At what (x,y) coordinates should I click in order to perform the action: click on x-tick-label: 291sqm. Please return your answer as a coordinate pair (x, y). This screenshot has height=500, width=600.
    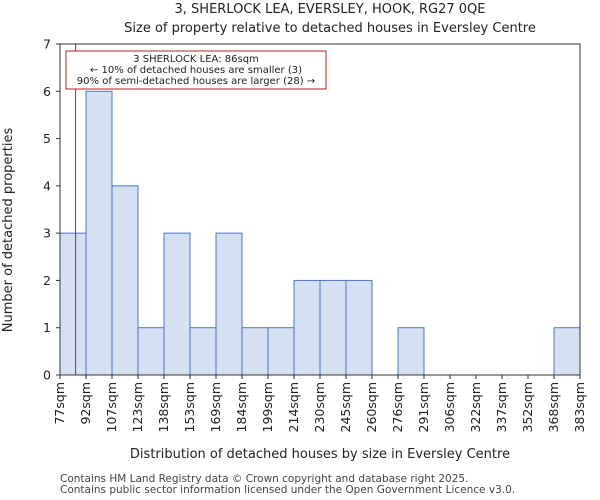
    Looking at the image, I should click on (423, 407).